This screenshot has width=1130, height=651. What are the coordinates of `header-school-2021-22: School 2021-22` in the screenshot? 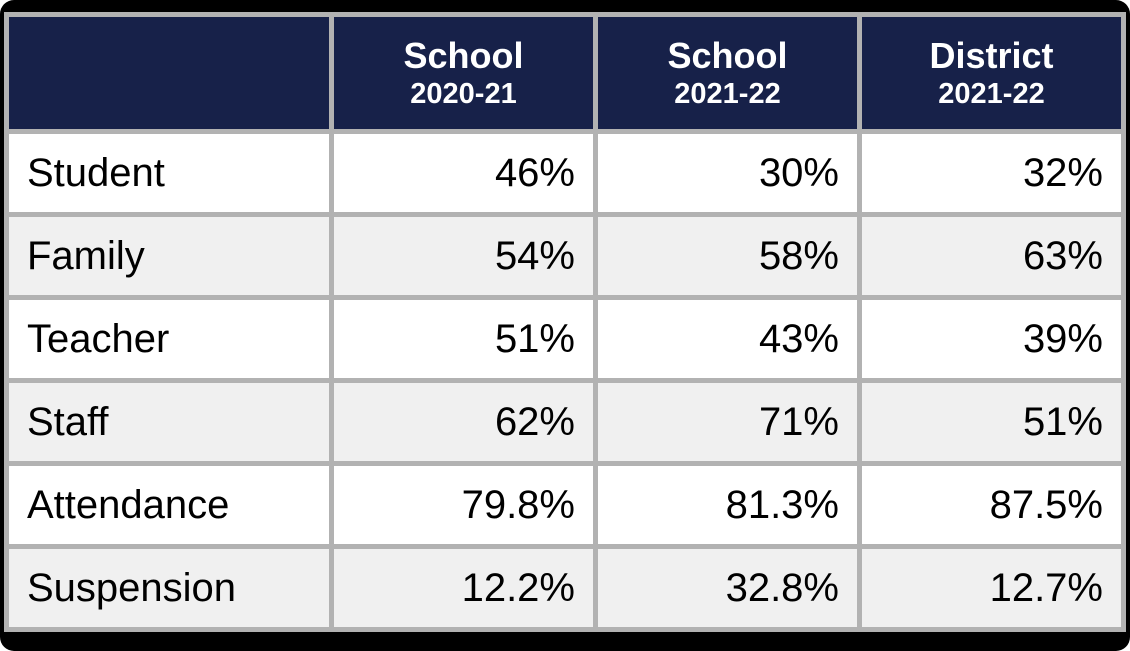 It's located at (727, 73).